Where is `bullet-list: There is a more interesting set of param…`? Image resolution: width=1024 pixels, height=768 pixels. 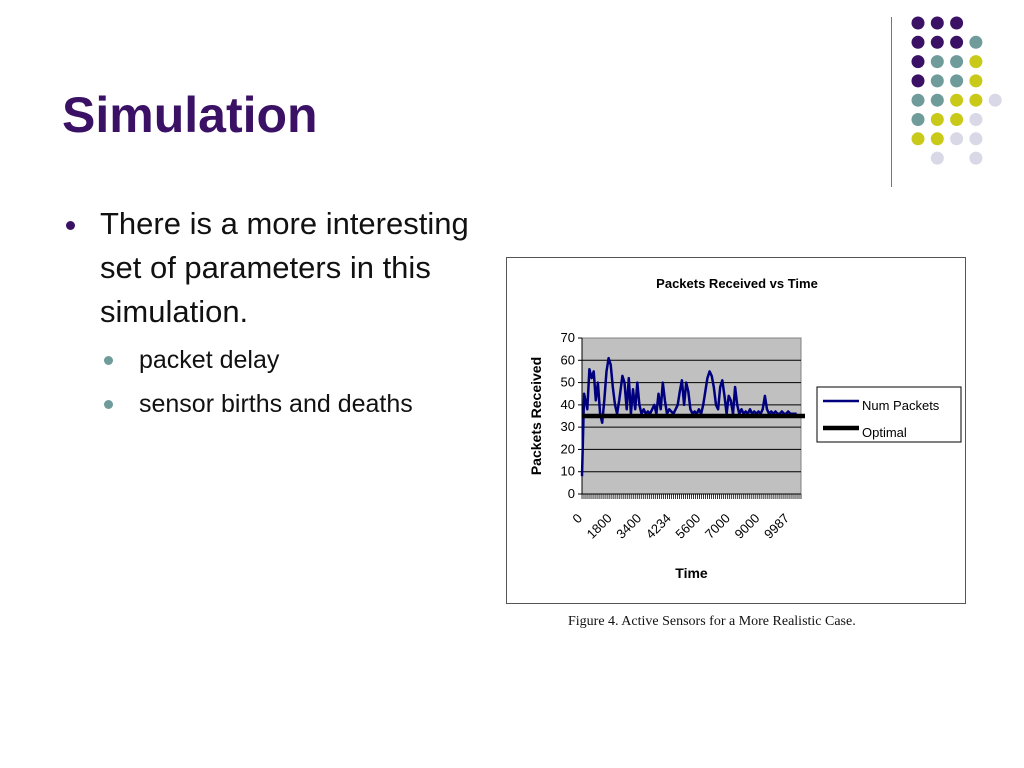
bullet-list: There is a more interesting set of param… is located at coordinates (277, 314).